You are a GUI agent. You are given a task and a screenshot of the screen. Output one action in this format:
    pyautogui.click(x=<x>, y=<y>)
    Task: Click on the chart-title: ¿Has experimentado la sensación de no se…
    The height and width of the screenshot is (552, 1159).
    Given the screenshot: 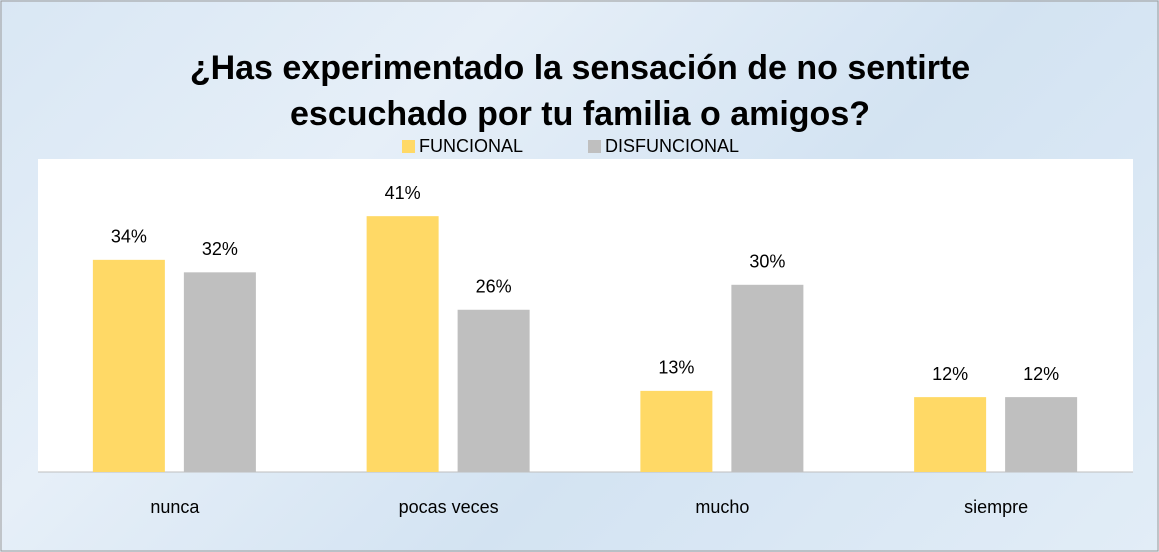 What is the action you would take?
    pyautogui.click(x=580, y=91)
    